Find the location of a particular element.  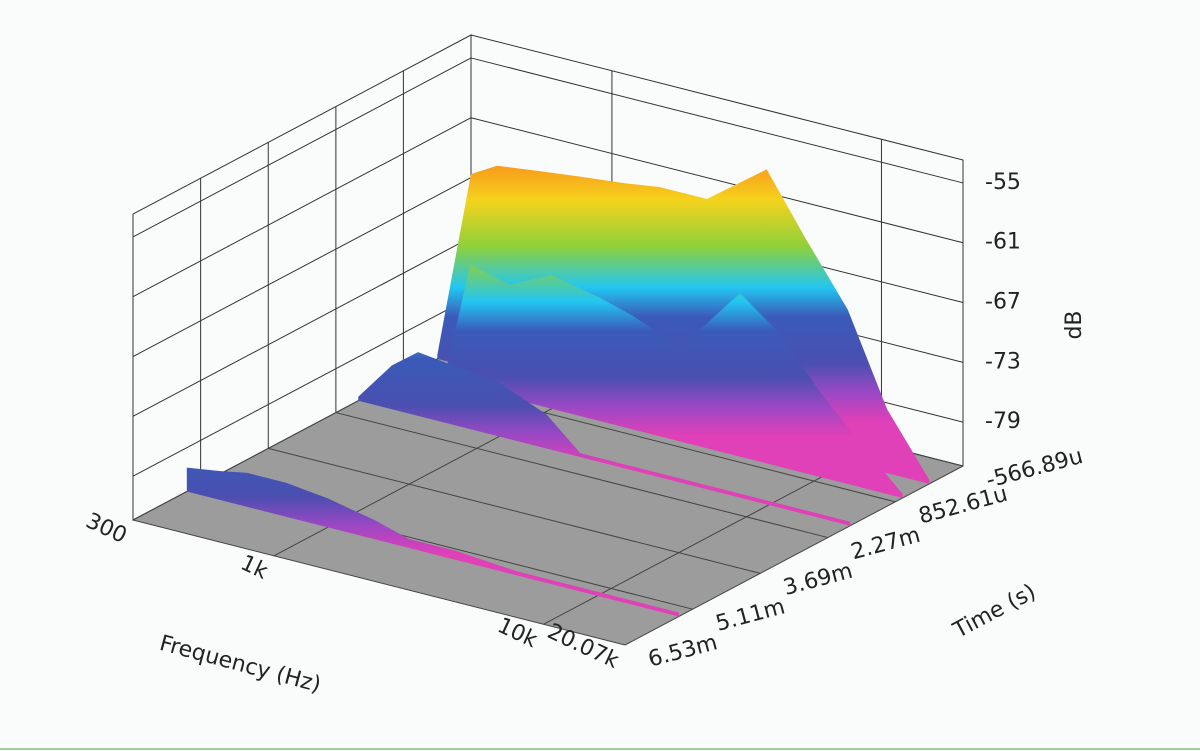

z-tick-label: -67 is located at coordinates (1003, 302).